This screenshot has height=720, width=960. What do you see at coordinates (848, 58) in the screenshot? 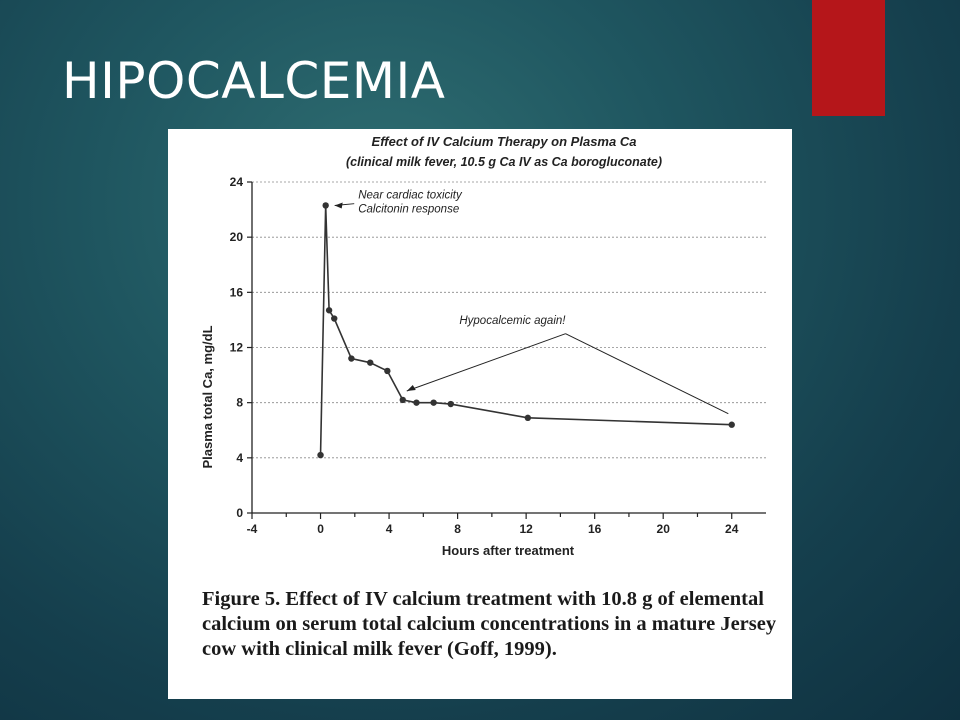
I see `accent-bar` at bounding box center [848, 58].